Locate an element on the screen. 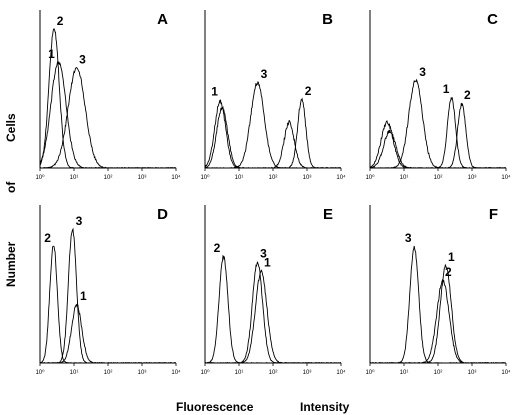  panel-letter: F is located at coordinates (493, 214).